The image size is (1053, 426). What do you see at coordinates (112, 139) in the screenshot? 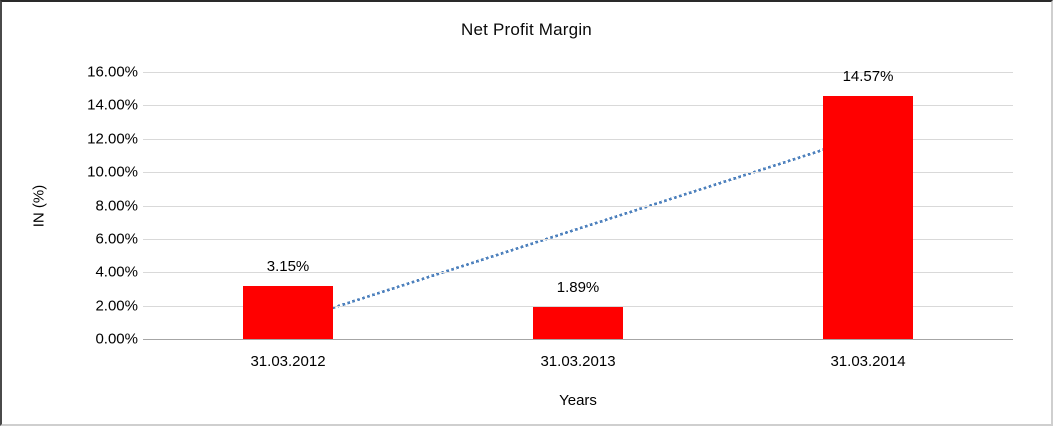
I see `y-tick-label: 12.00%` at bounding box center [112, 139].